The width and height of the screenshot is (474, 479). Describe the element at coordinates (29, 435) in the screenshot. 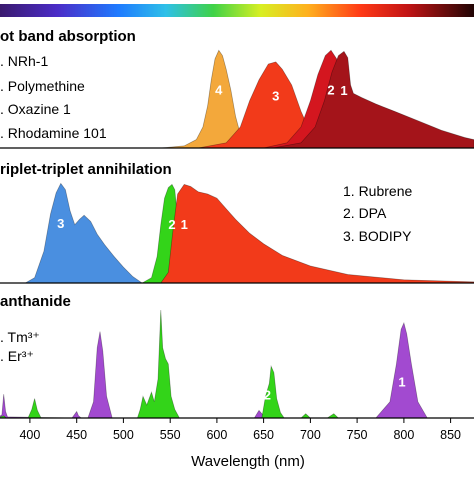

I see `x-tick-label: 400` at that location.